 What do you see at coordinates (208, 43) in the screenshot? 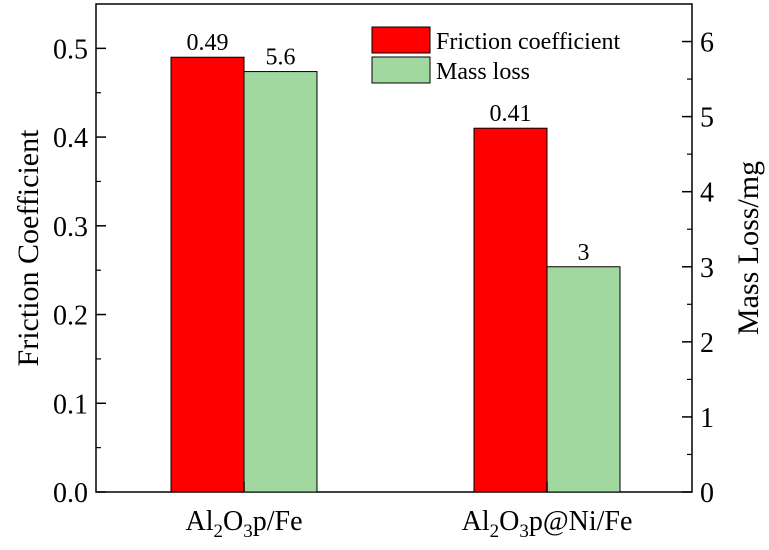
I see `data-label-friction-0: 0.49` at bounding box center [208, 43].